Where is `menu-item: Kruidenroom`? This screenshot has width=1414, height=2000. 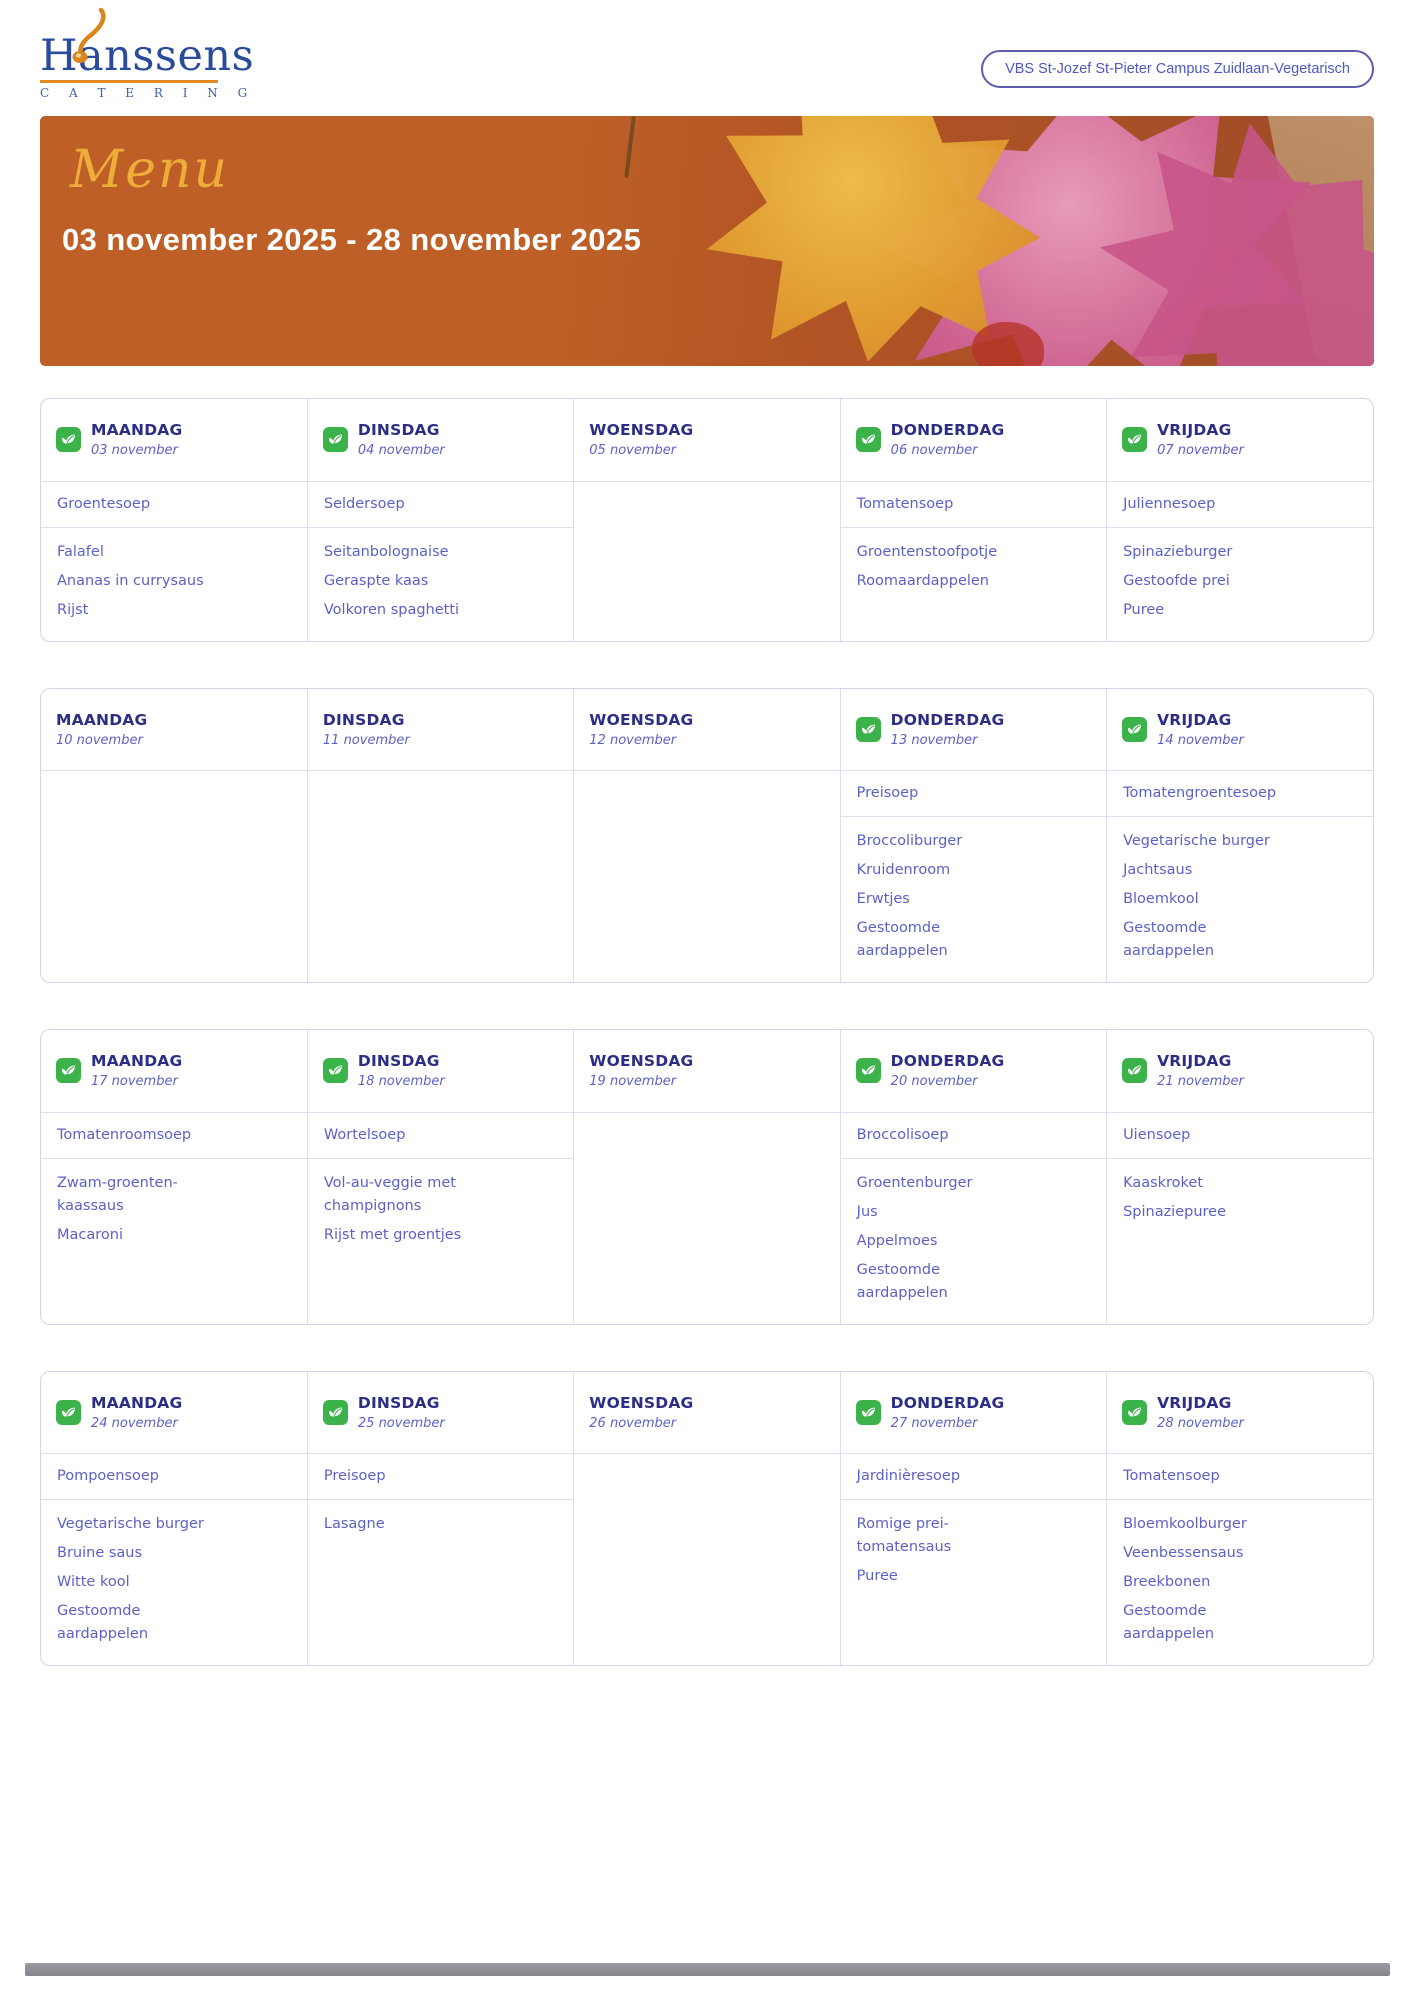
menu-item: Kruidenroom is located at coordinates (903, 870).